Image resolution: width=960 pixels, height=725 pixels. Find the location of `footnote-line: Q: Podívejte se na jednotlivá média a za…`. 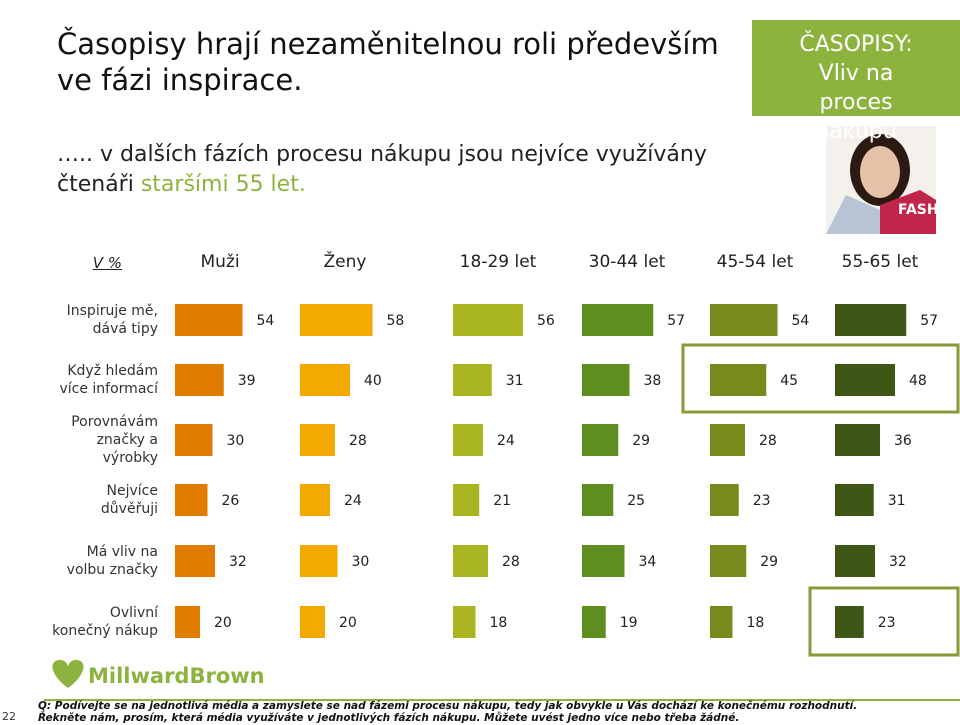

footnote-line: Q: Podívejte se na jednotlivá média a za… is located at coordinates (448, 706).